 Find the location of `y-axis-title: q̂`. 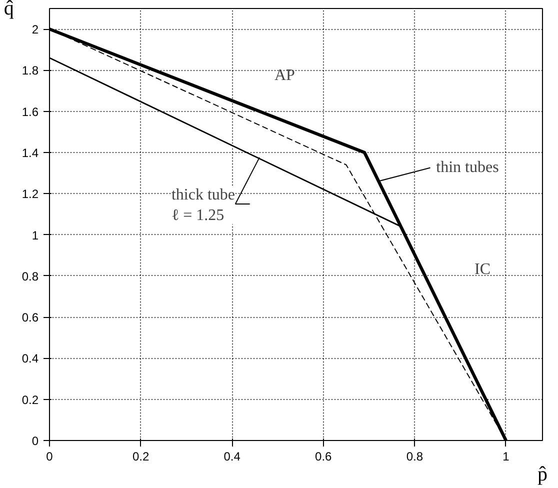

y-axis-title: q̂ is located at coordinates (9, 10).